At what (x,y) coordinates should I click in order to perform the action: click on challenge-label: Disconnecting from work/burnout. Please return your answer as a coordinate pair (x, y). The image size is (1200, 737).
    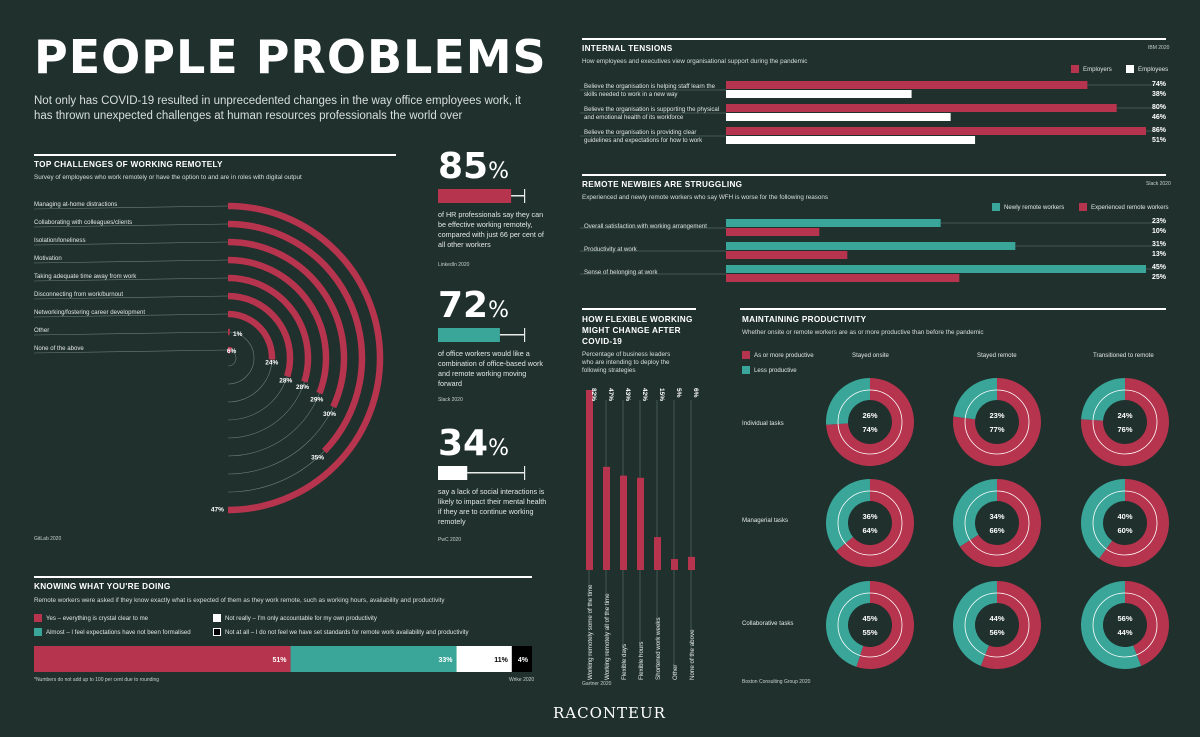
    Looking at the image, I should click on (78, 294).